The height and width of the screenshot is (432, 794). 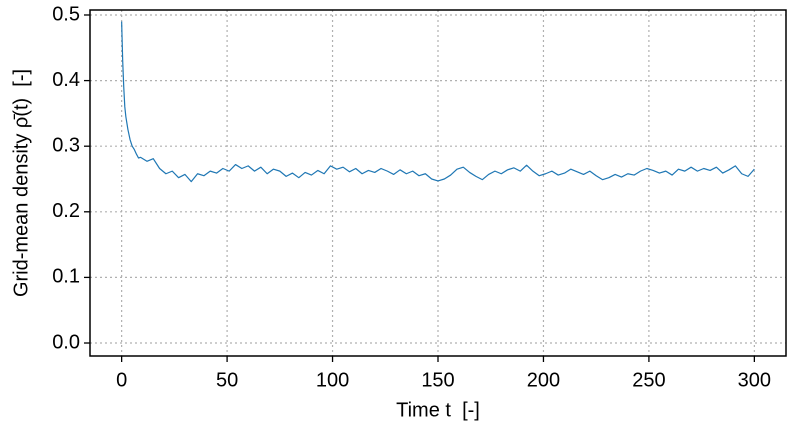 What do you see at coordinates (227, 380) in the screenshot?
I see `x-tick-label: 50` at bounding box center [227, 380].